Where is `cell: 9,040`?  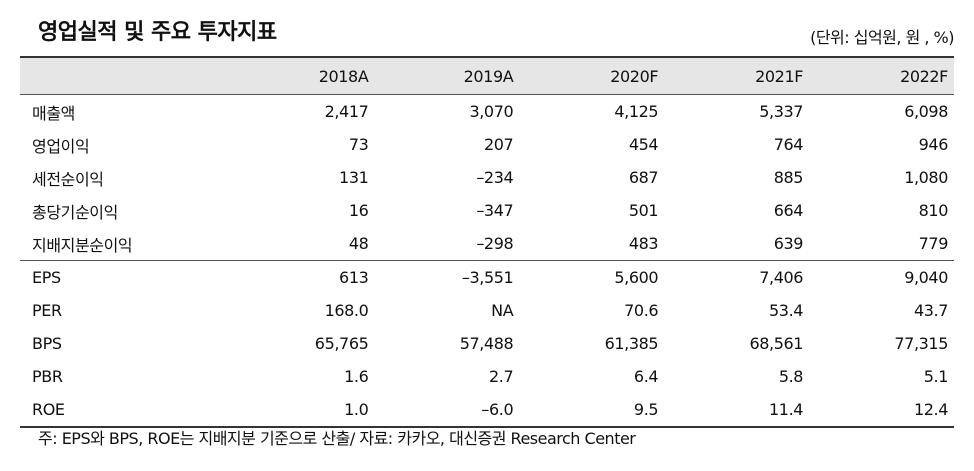 cell: 9,040 is located at coordinates (881, 277).